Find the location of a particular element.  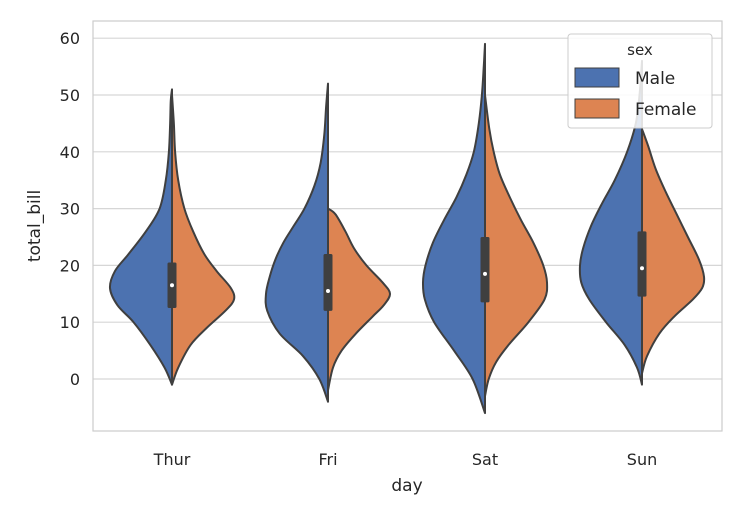

x-tick-label: Fri is located at coordinates (327, 459).